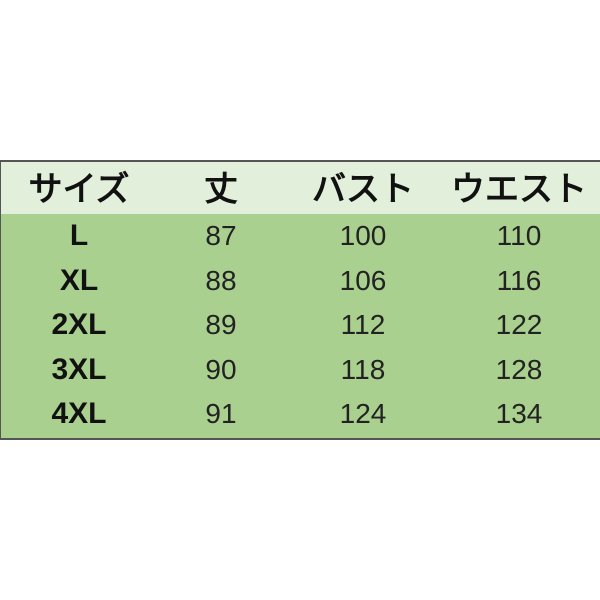 This screenshot has width=600, height=600. What do you see at coordinates (221, 235) in the screenshot?
I see `value-cell: 87` at bounding box center [221, 235].